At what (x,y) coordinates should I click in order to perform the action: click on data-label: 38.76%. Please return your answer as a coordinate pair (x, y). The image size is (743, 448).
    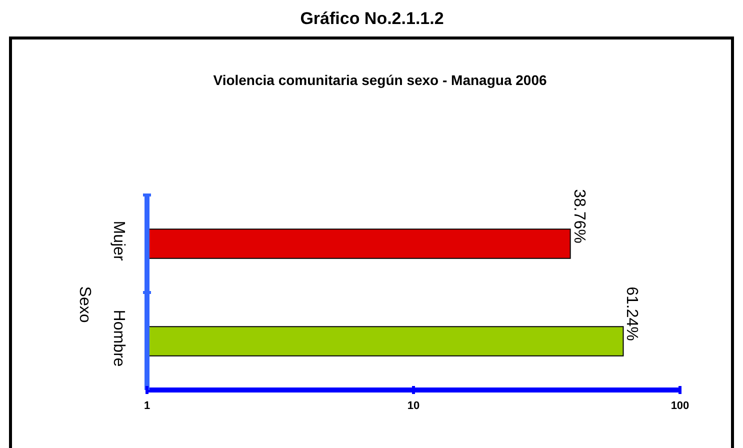
    Looking at the image, I should click on (579, 216).